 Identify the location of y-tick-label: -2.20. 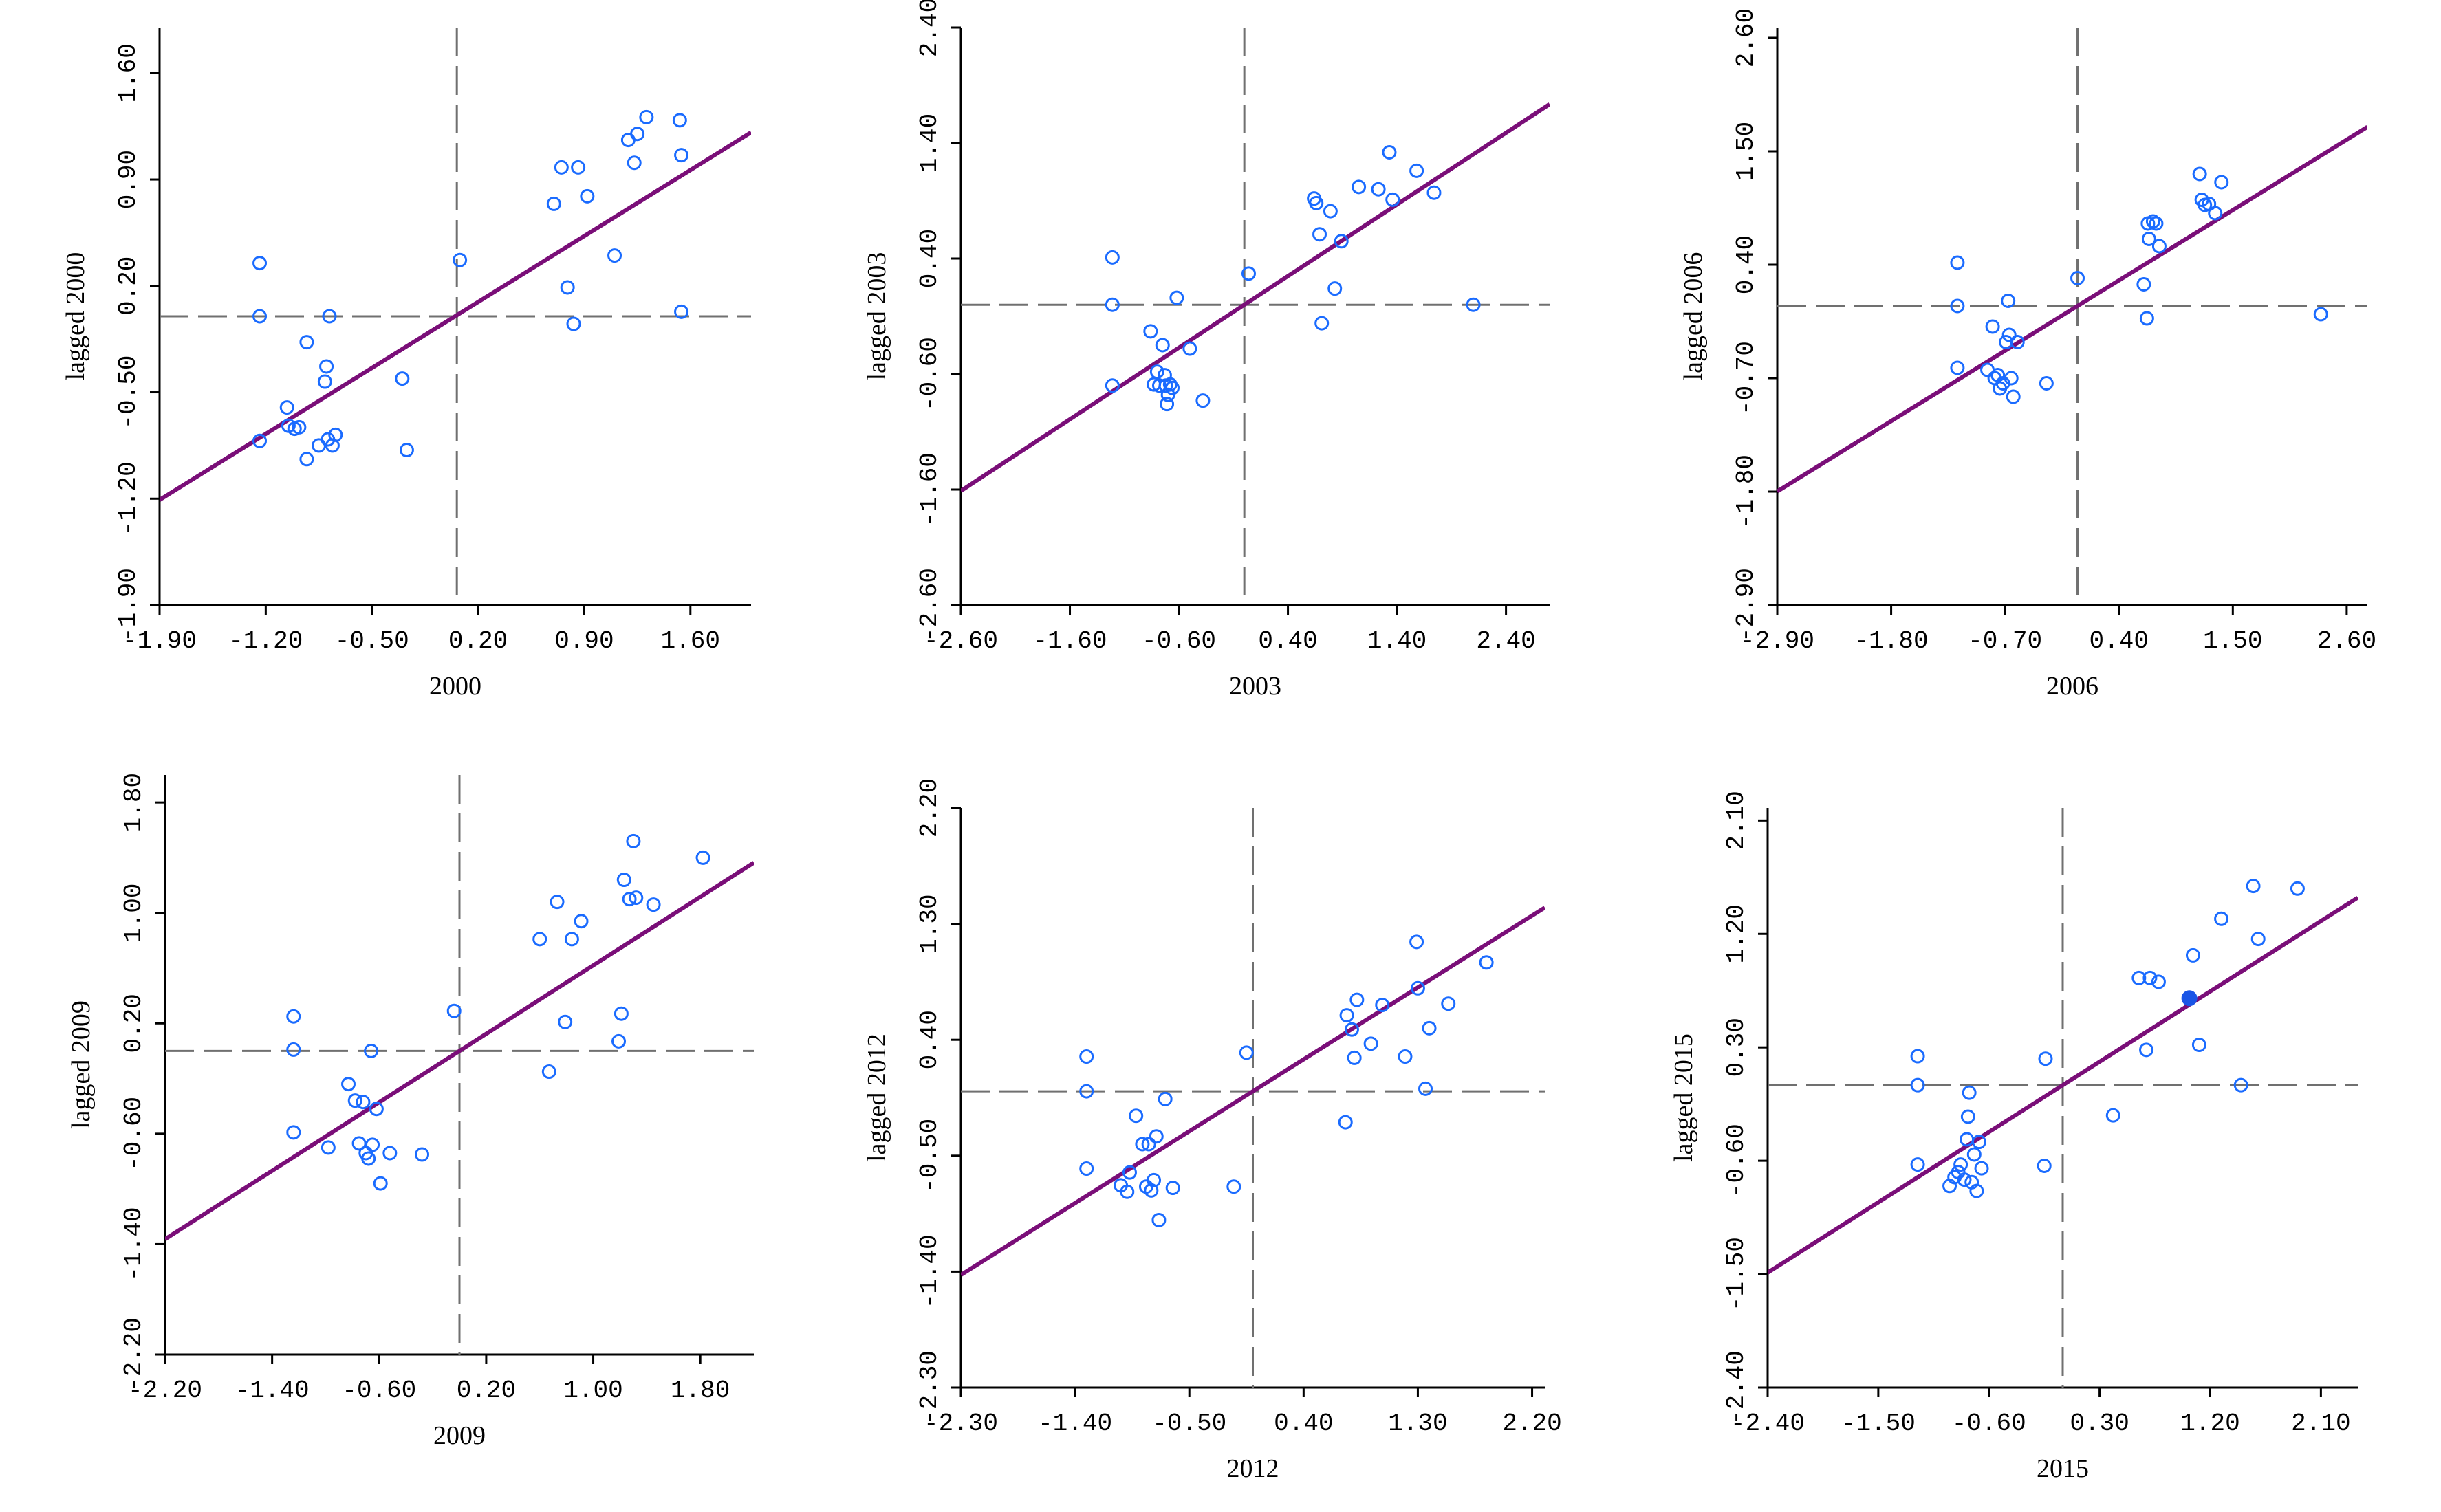
(134, 1354).